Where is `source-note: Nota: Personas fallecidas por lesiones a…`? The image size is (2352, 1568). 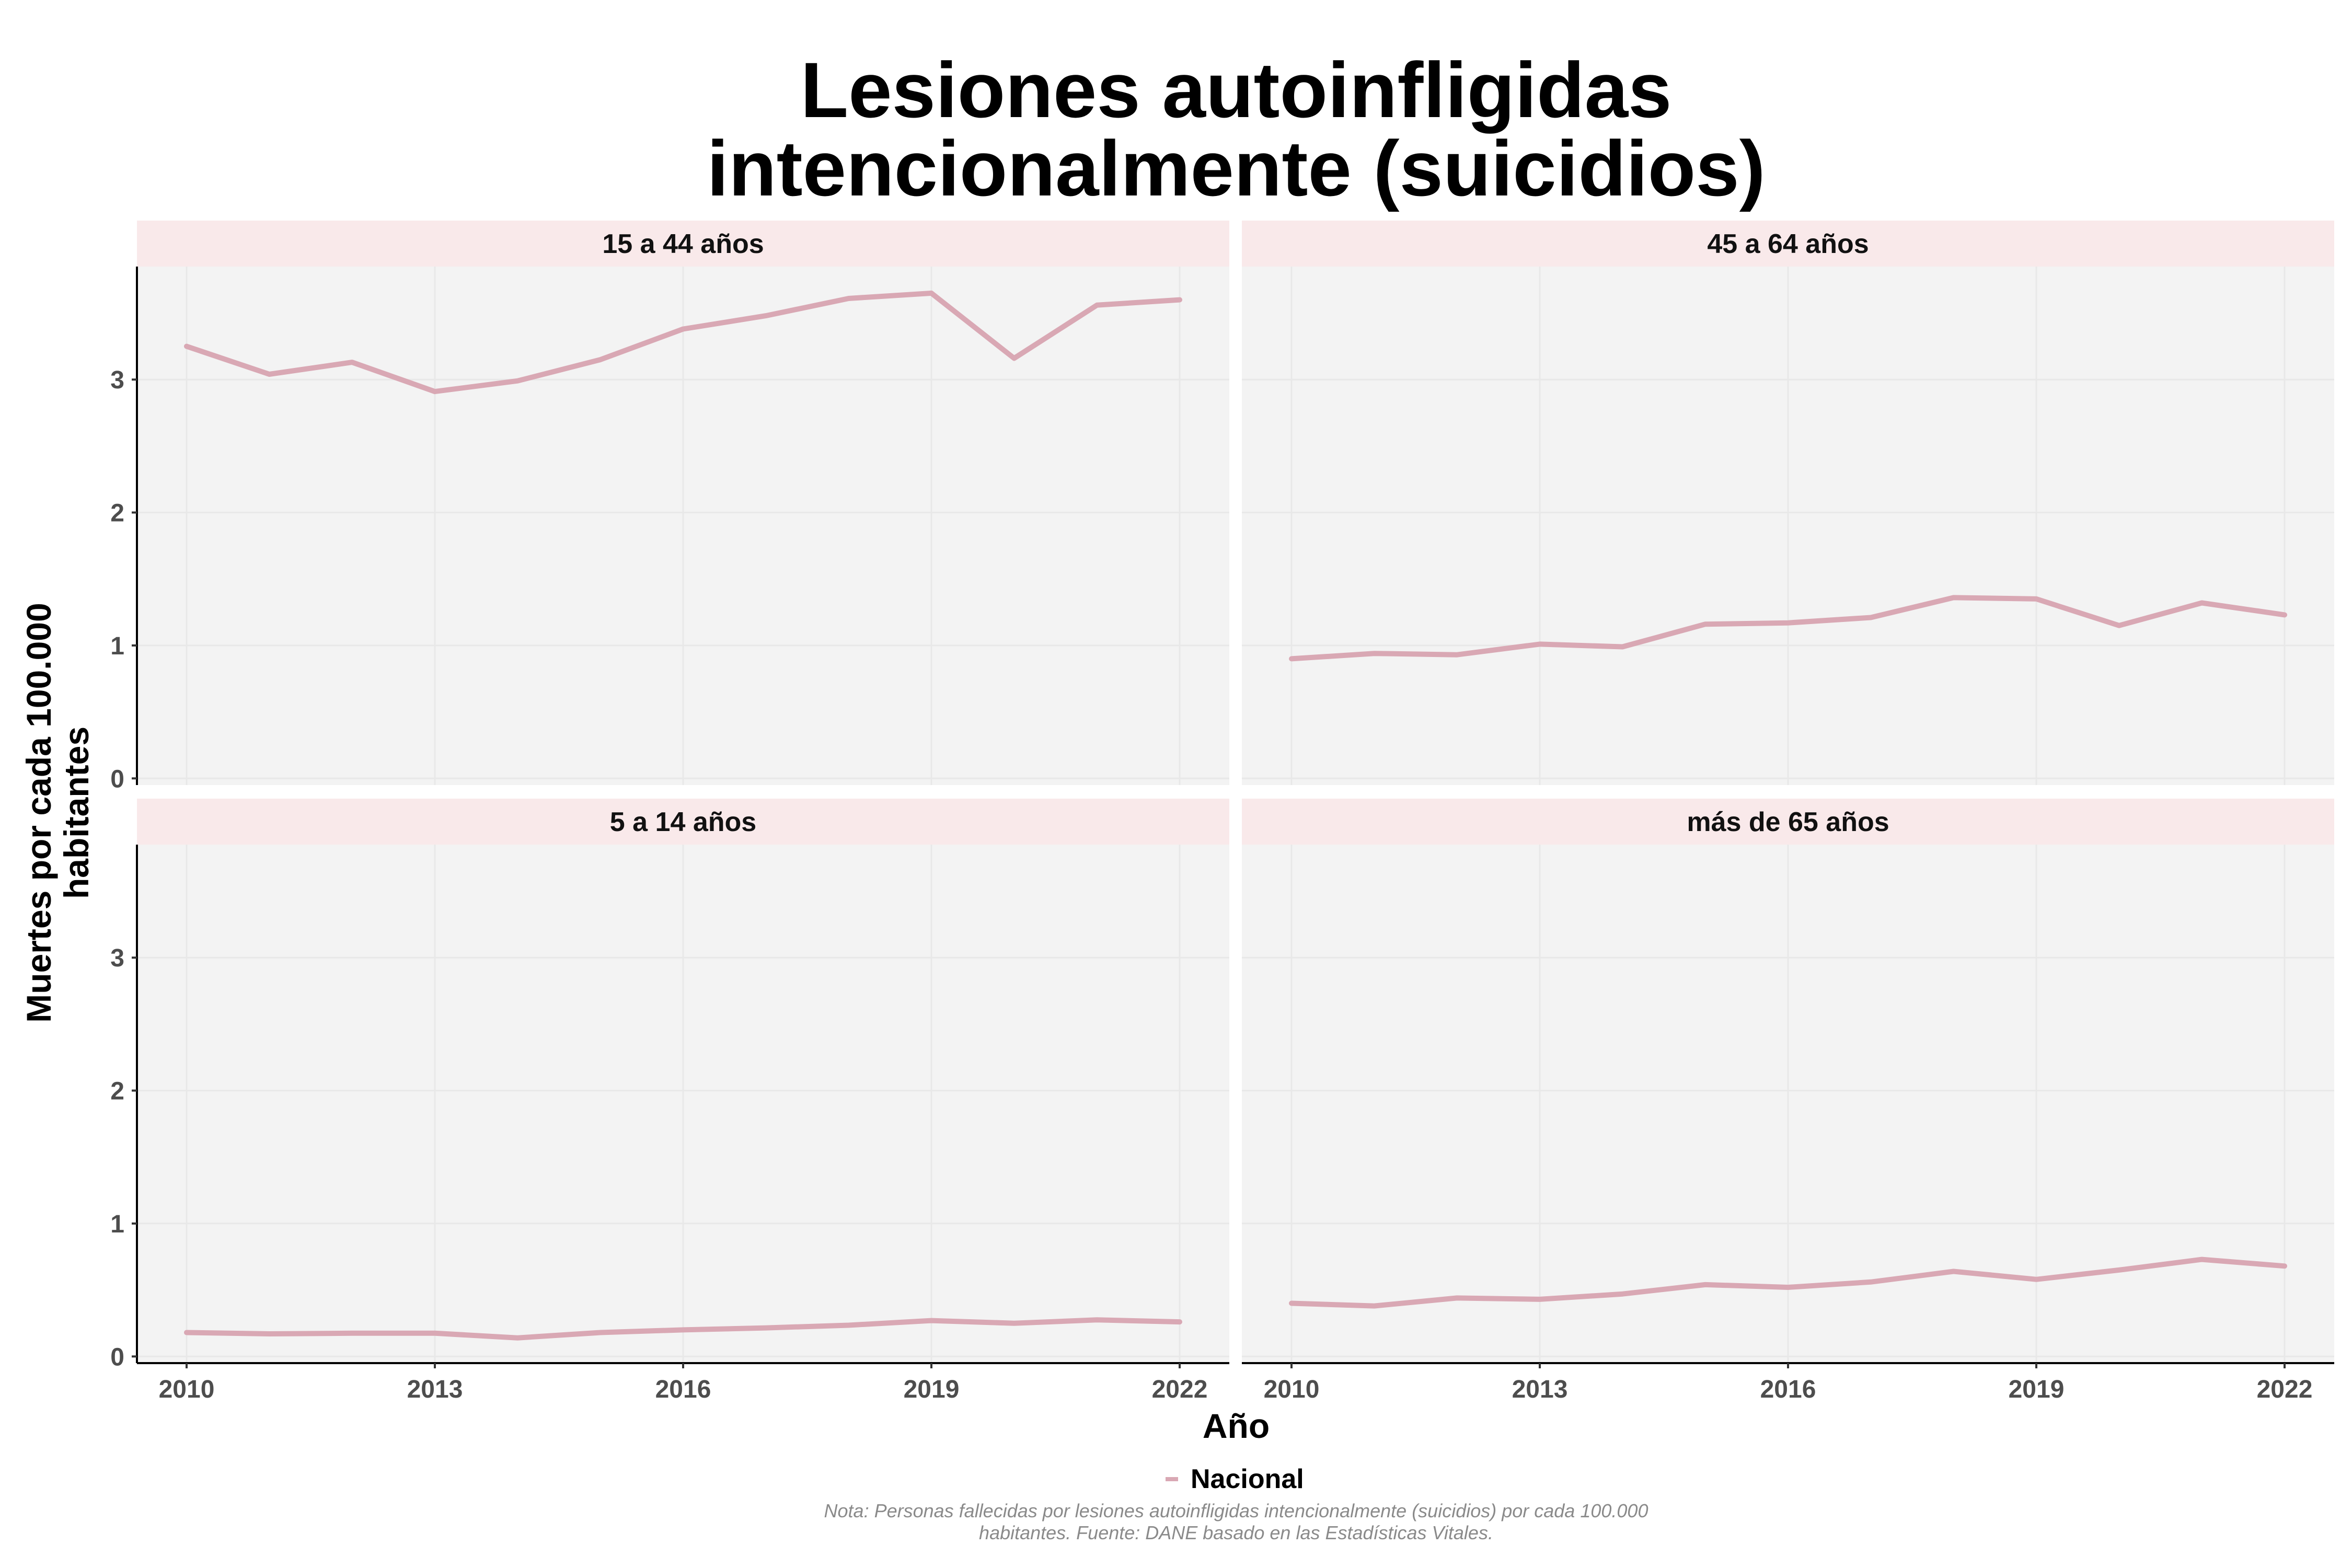
source-note: Nota: Personas fallecidas por lesiones a… is located at coordinates (1176, 1522).